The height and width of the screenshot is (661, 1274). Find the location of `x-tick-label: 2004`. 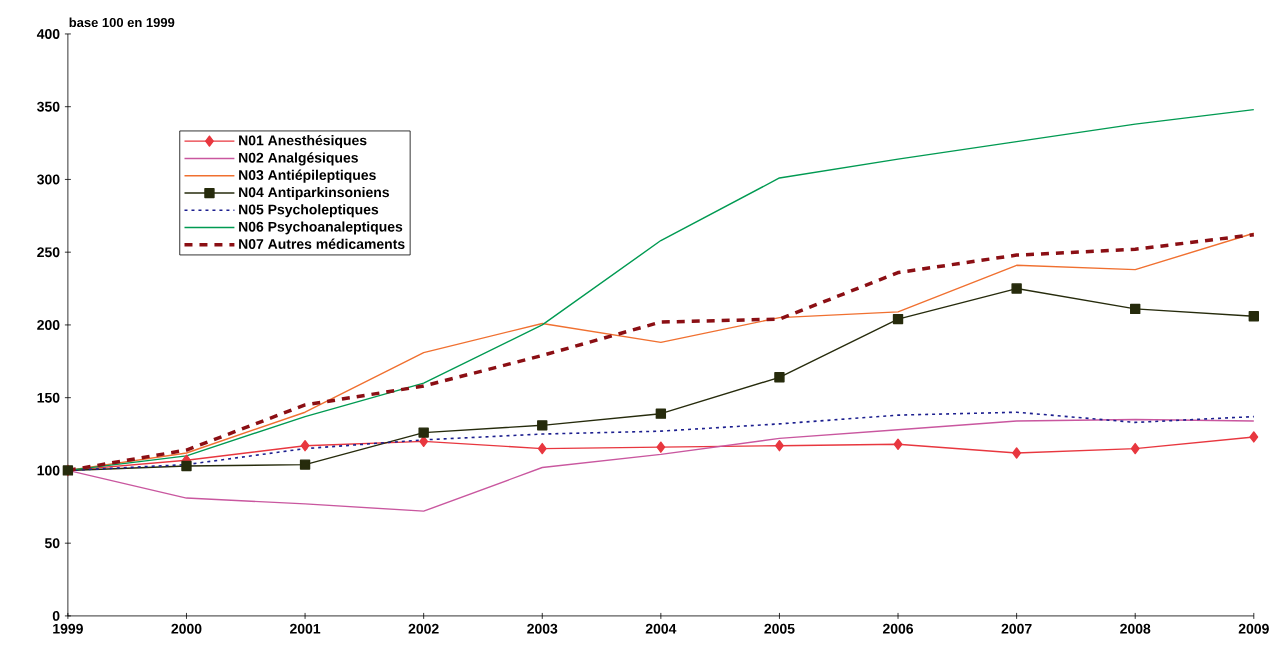

x-tick-label: 2004 is located at coordinates (661, 628).